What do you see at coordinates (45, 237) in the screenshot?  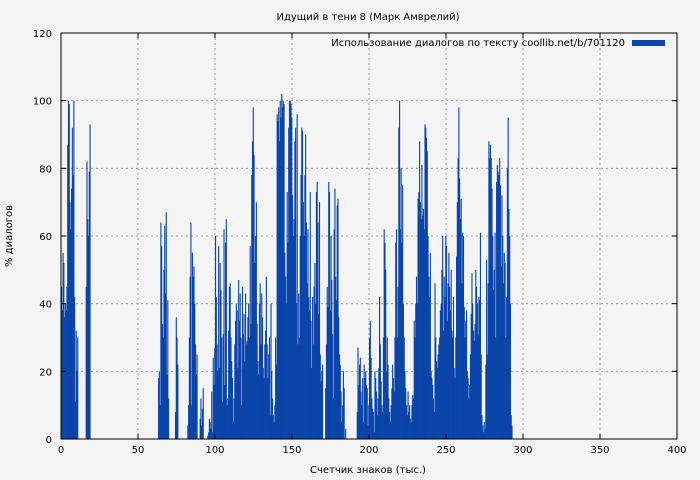 I see `y-tick-label: 60` at bounding box center [45, 237].